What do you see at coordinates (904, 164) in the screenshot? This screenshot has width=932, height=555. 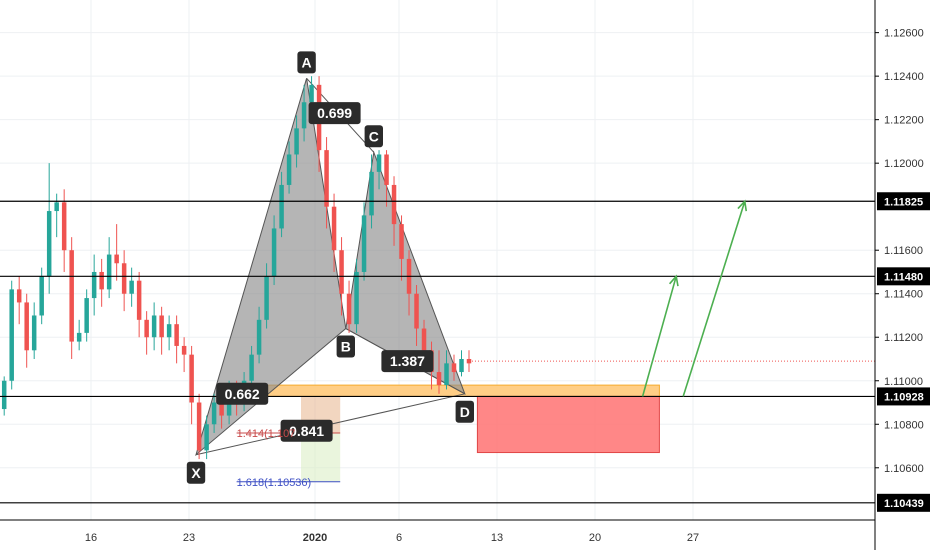 I see `y-tick-label: 1.12000` at bounding box center [904, 164].